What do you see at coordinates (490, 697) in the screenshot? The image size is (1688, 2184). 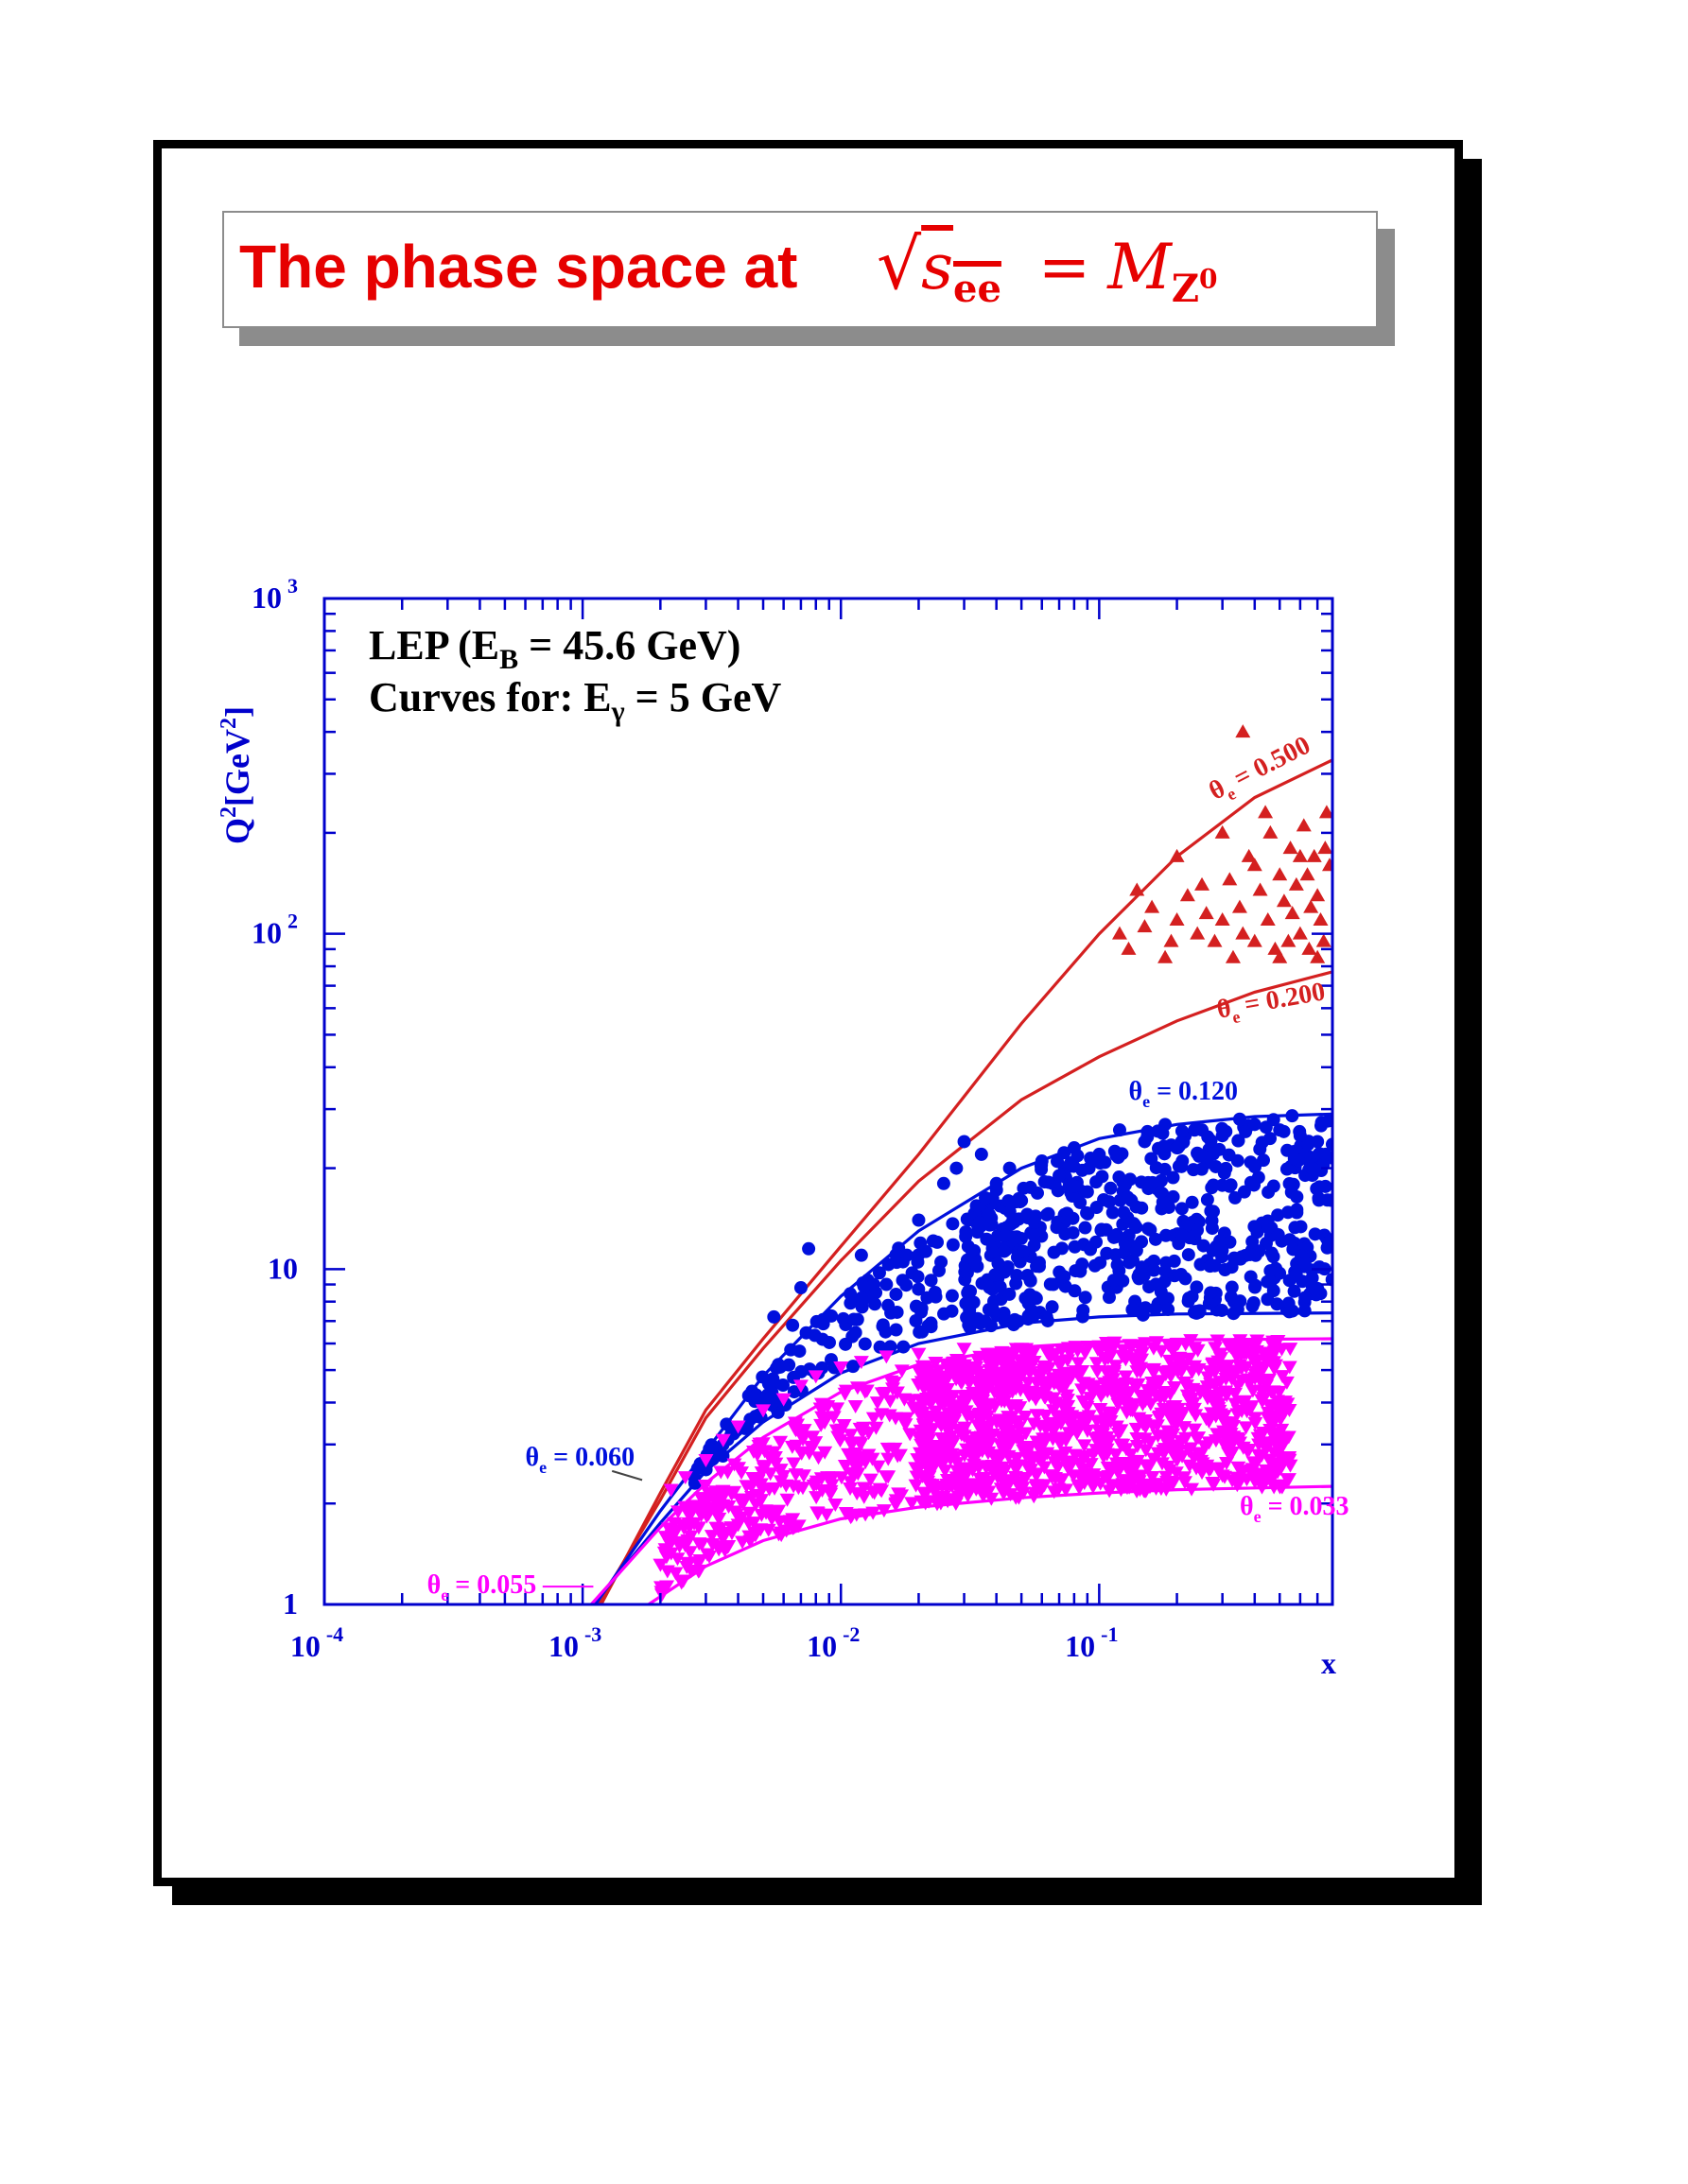 I see `annotation-2-text: Curves for: E` at bounding box center [490, 697].